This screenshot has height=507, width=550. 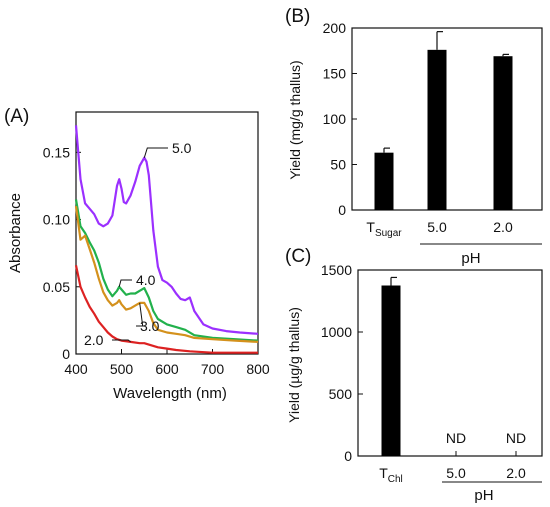 What do you see at coordinates (94, 340) in the screenshot?
I see `series-label-ph-2.0: 2.0` at bounding box center [94, 340].